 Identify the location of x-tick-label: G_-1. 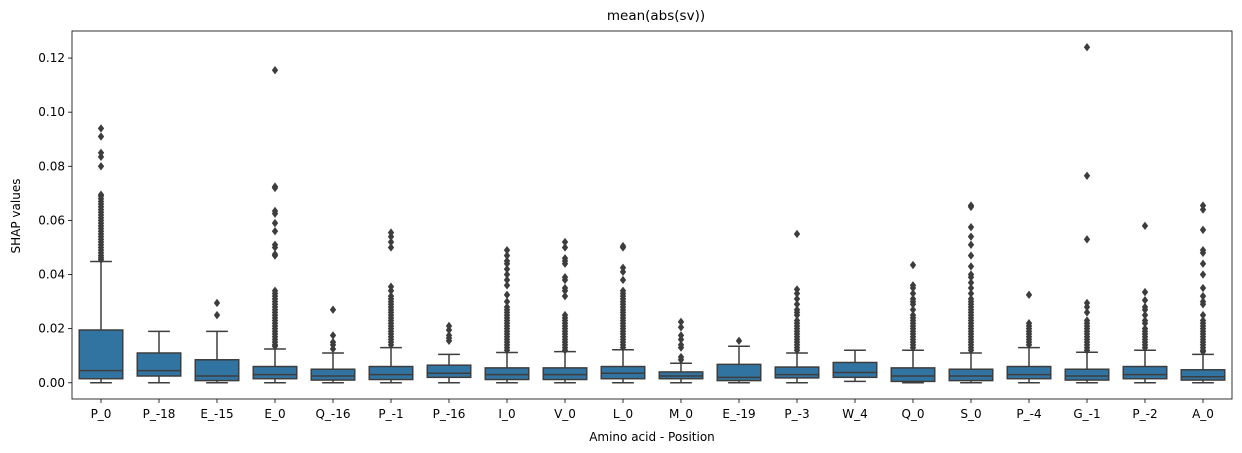
(1086, 414).